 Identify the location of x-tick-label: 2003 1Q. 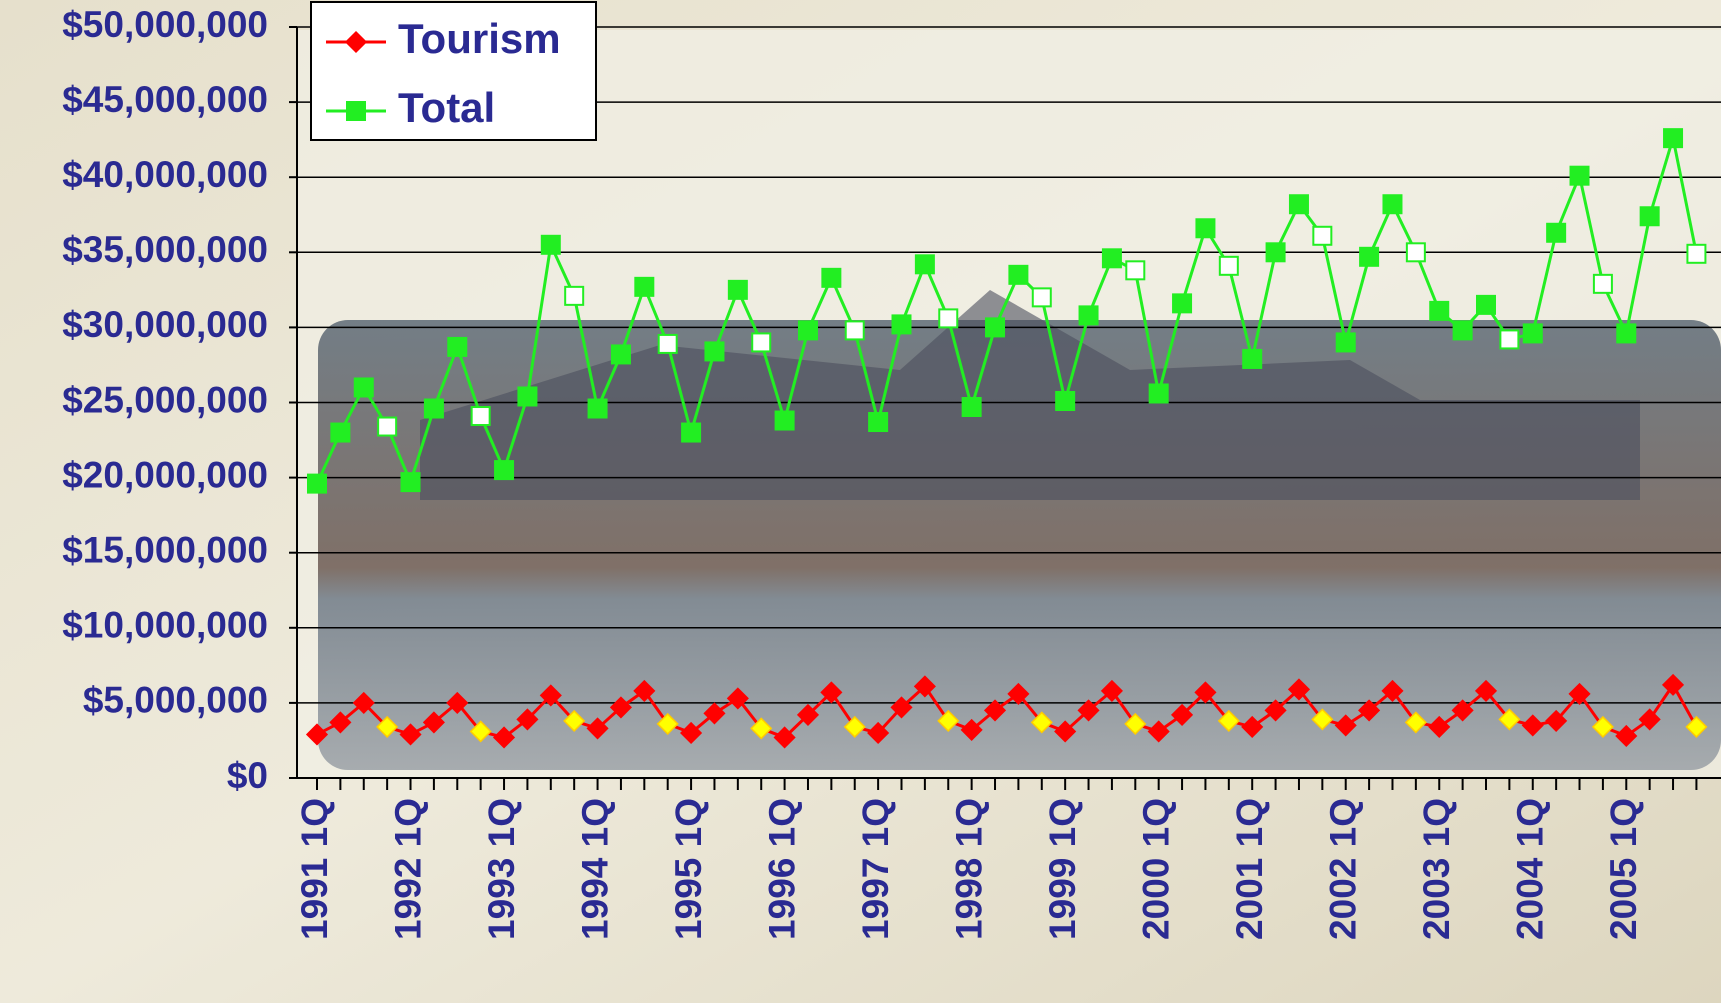
(1436, 869).